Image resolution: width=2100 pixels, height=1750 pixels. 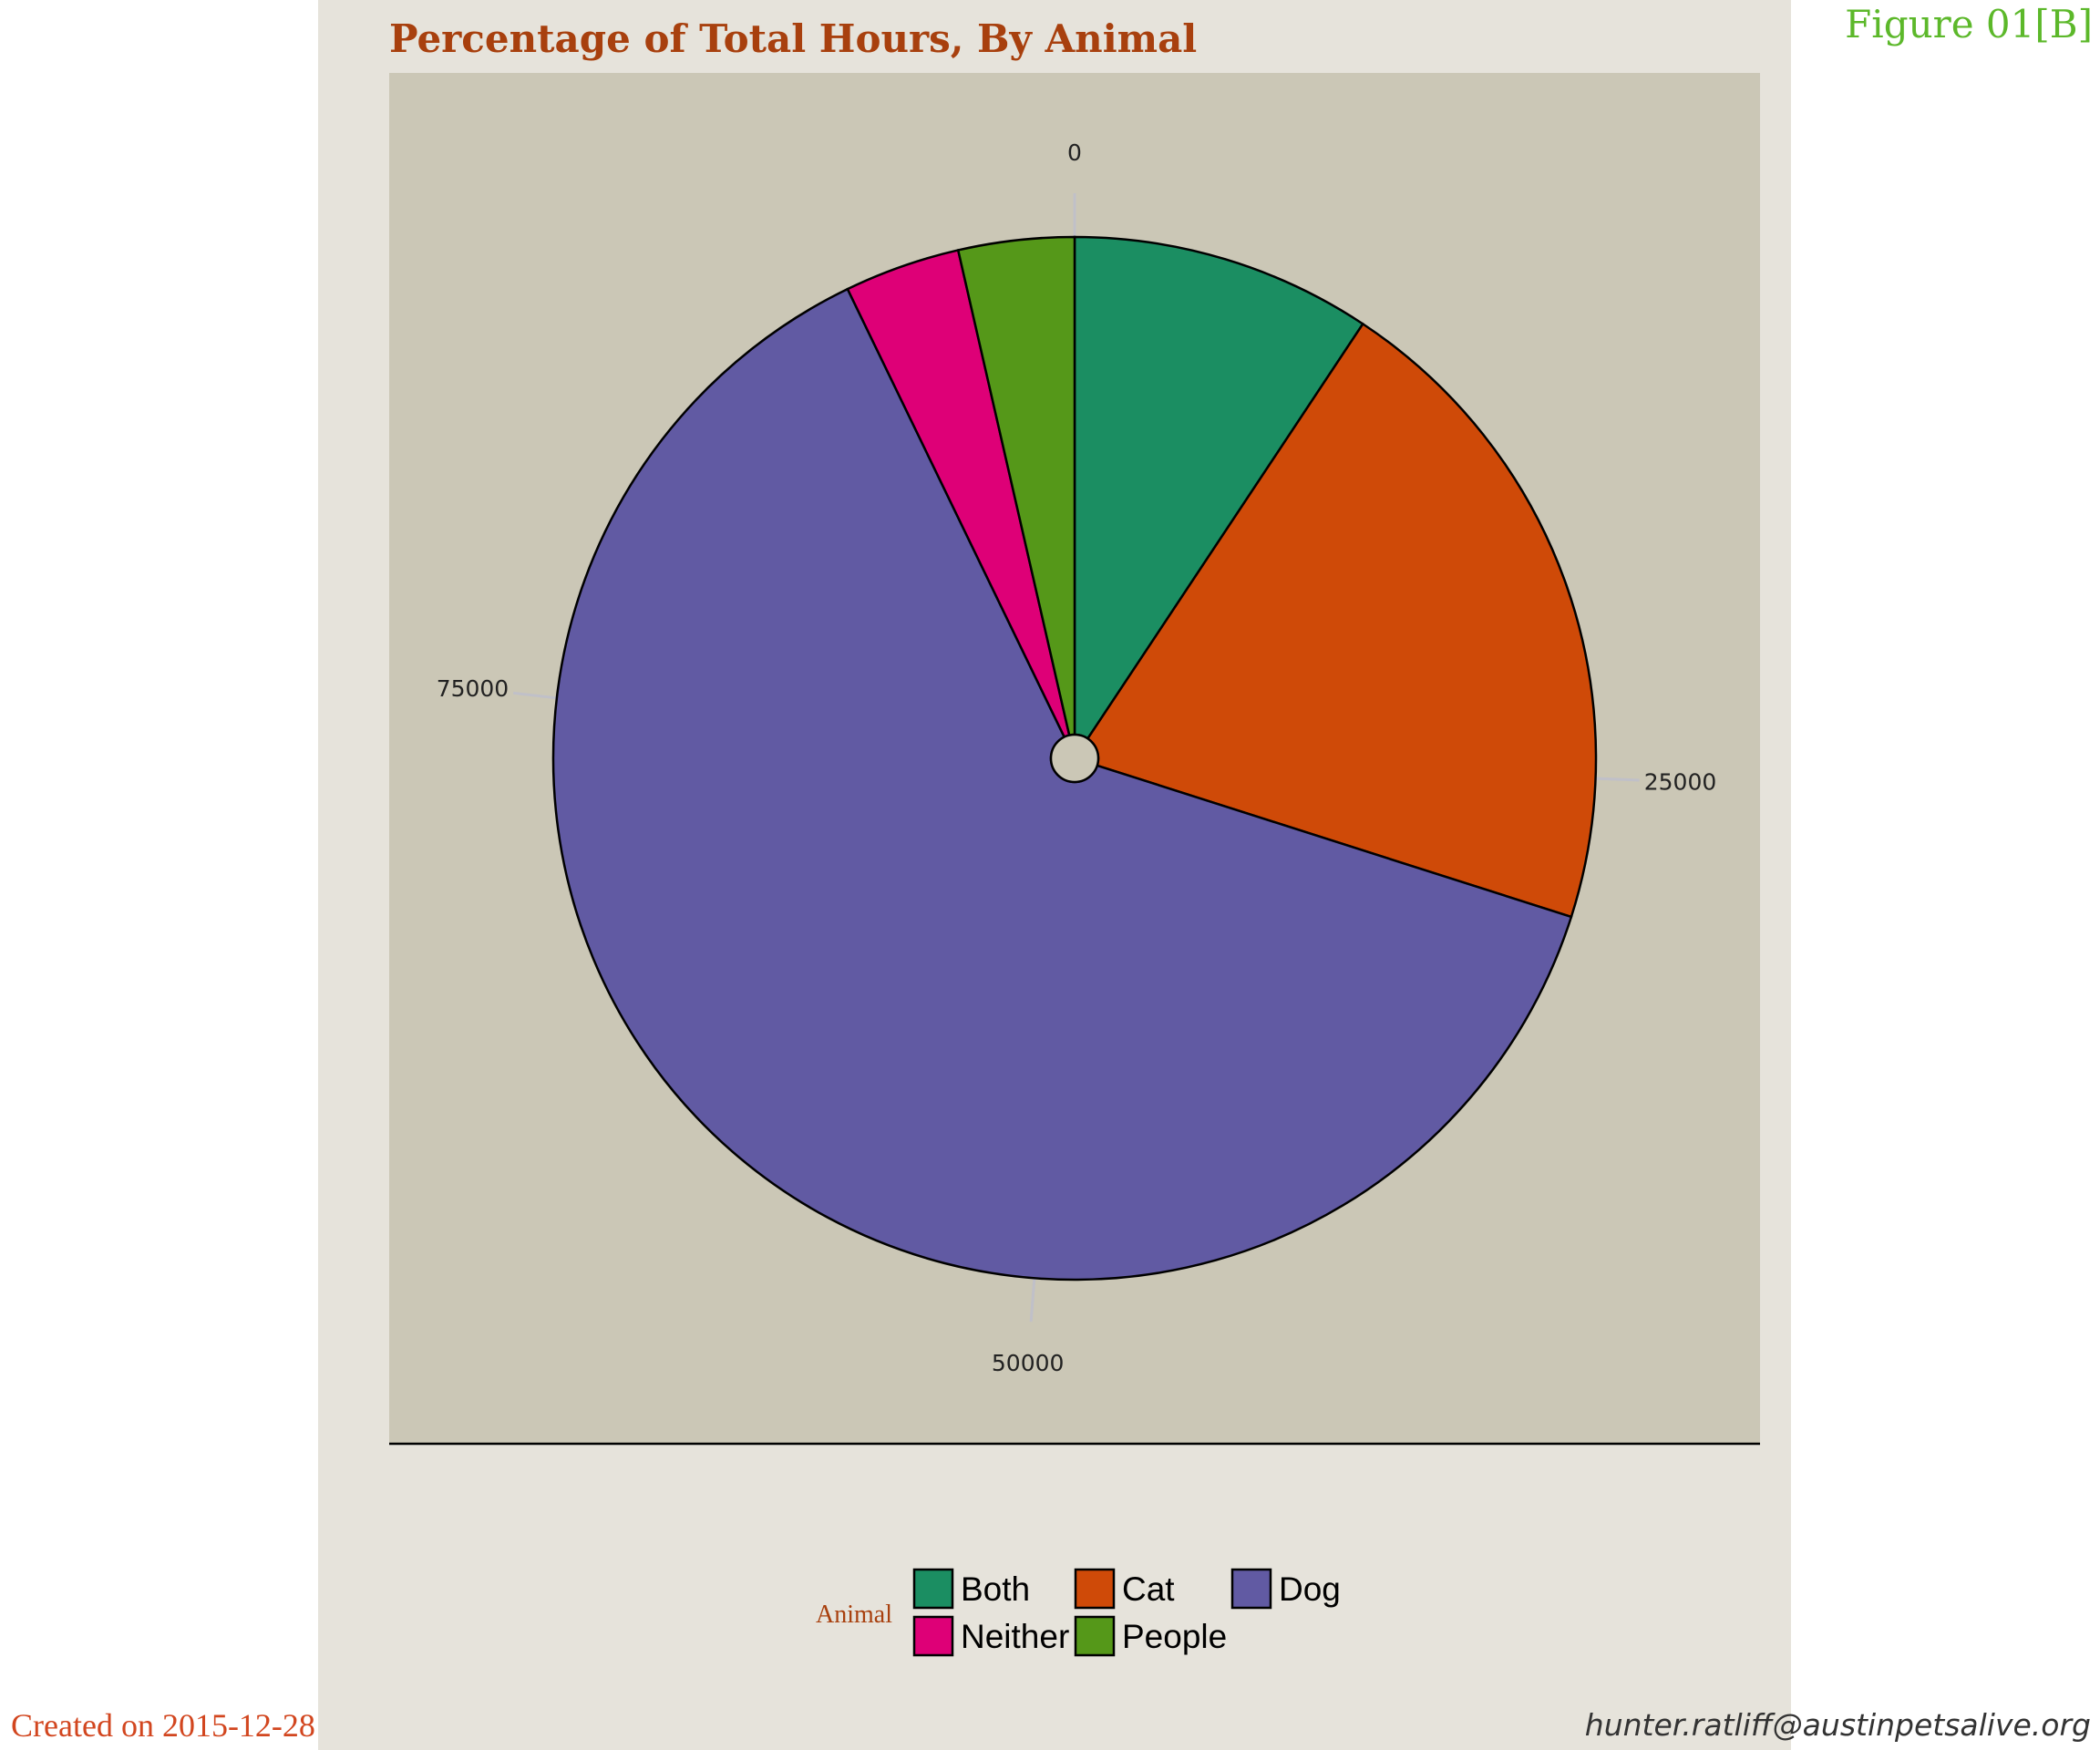 I want to click on legend-key-neither, so click(x=933, y=1636).